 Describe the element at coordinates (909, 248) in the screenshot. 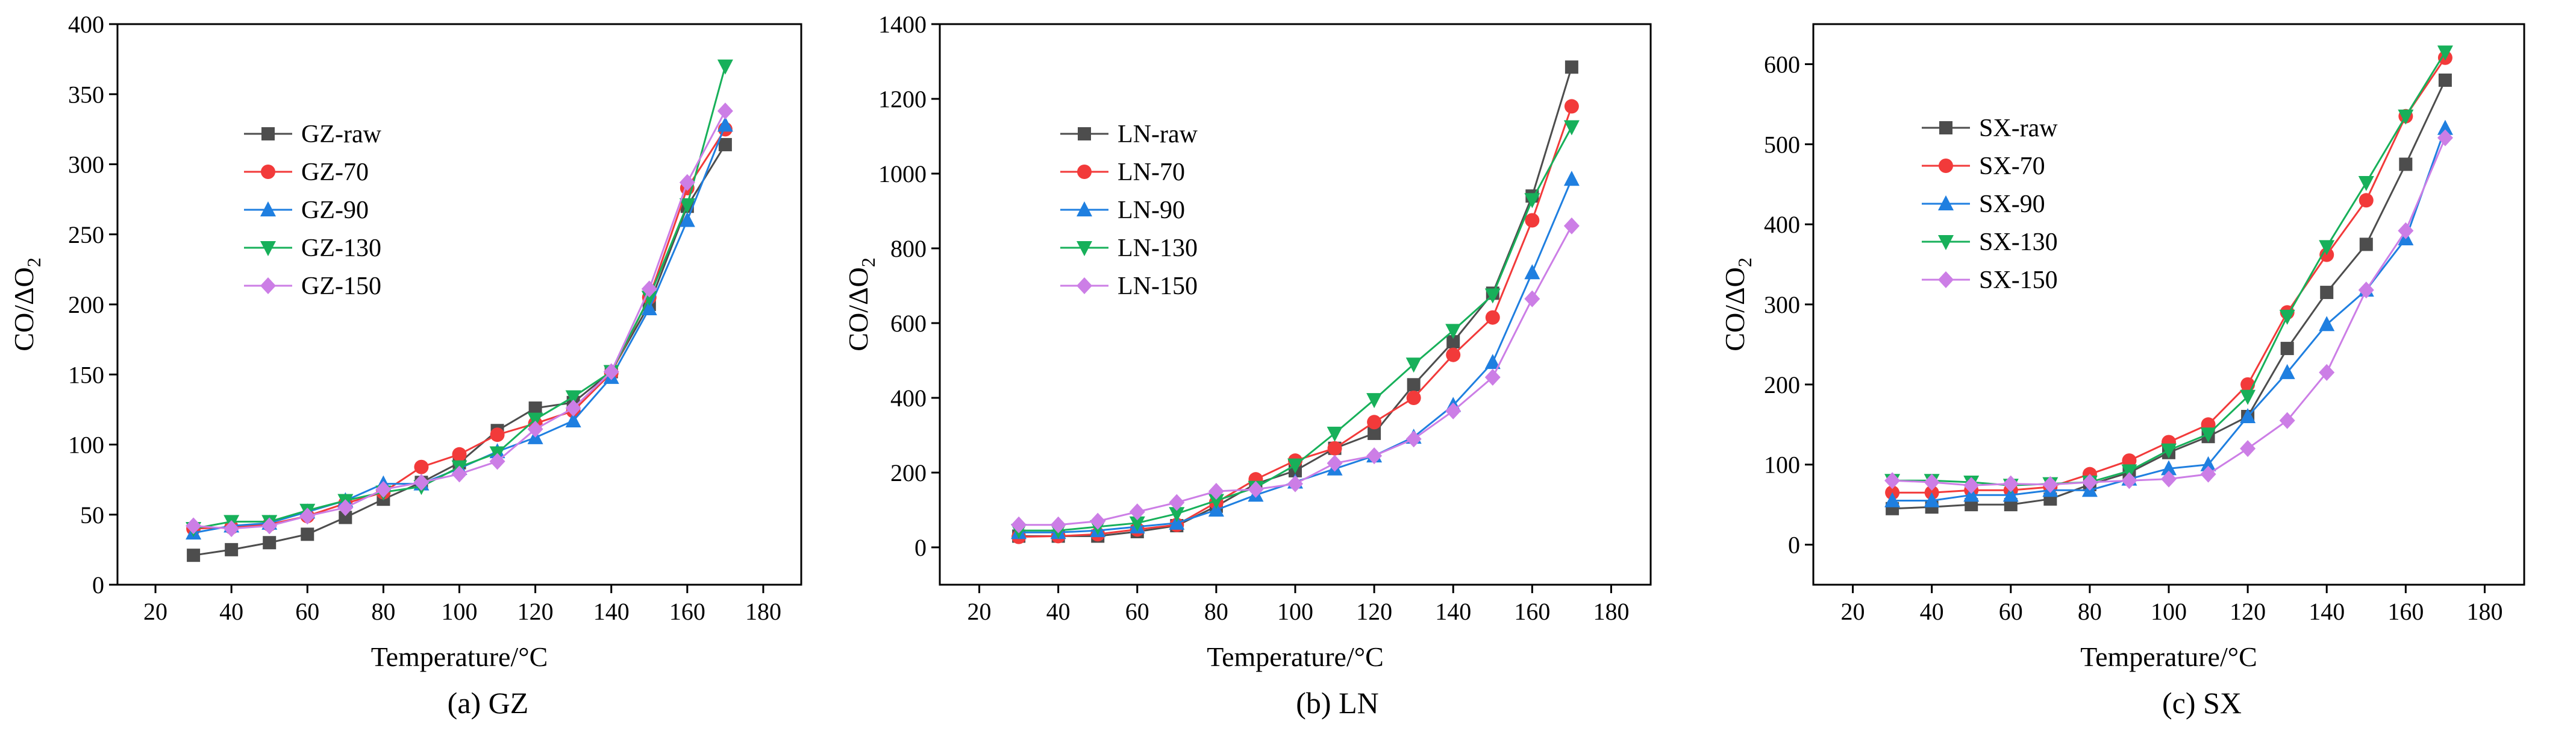

I see `y-tick-label: 800` at that location.